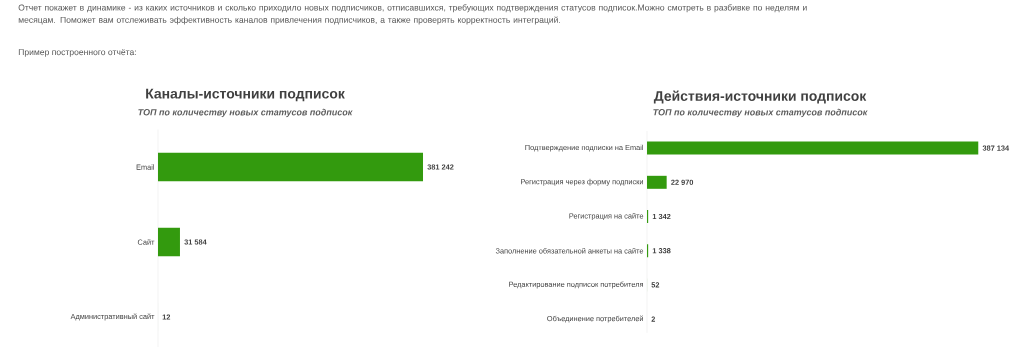 The image size is (1024, 348). I want to click on text: Отчет покажет в динамике - из каких источников и сколько приходило новых подписчиков, отписавшихся, требующих подтверждения статусов подписок.Можно смотреть в разбивке по неделям и месяцам. Поможет вам отслеживать эффективность каналов привлечения подписчиков, а также проверять корректность интеграций., so click(412, 14).